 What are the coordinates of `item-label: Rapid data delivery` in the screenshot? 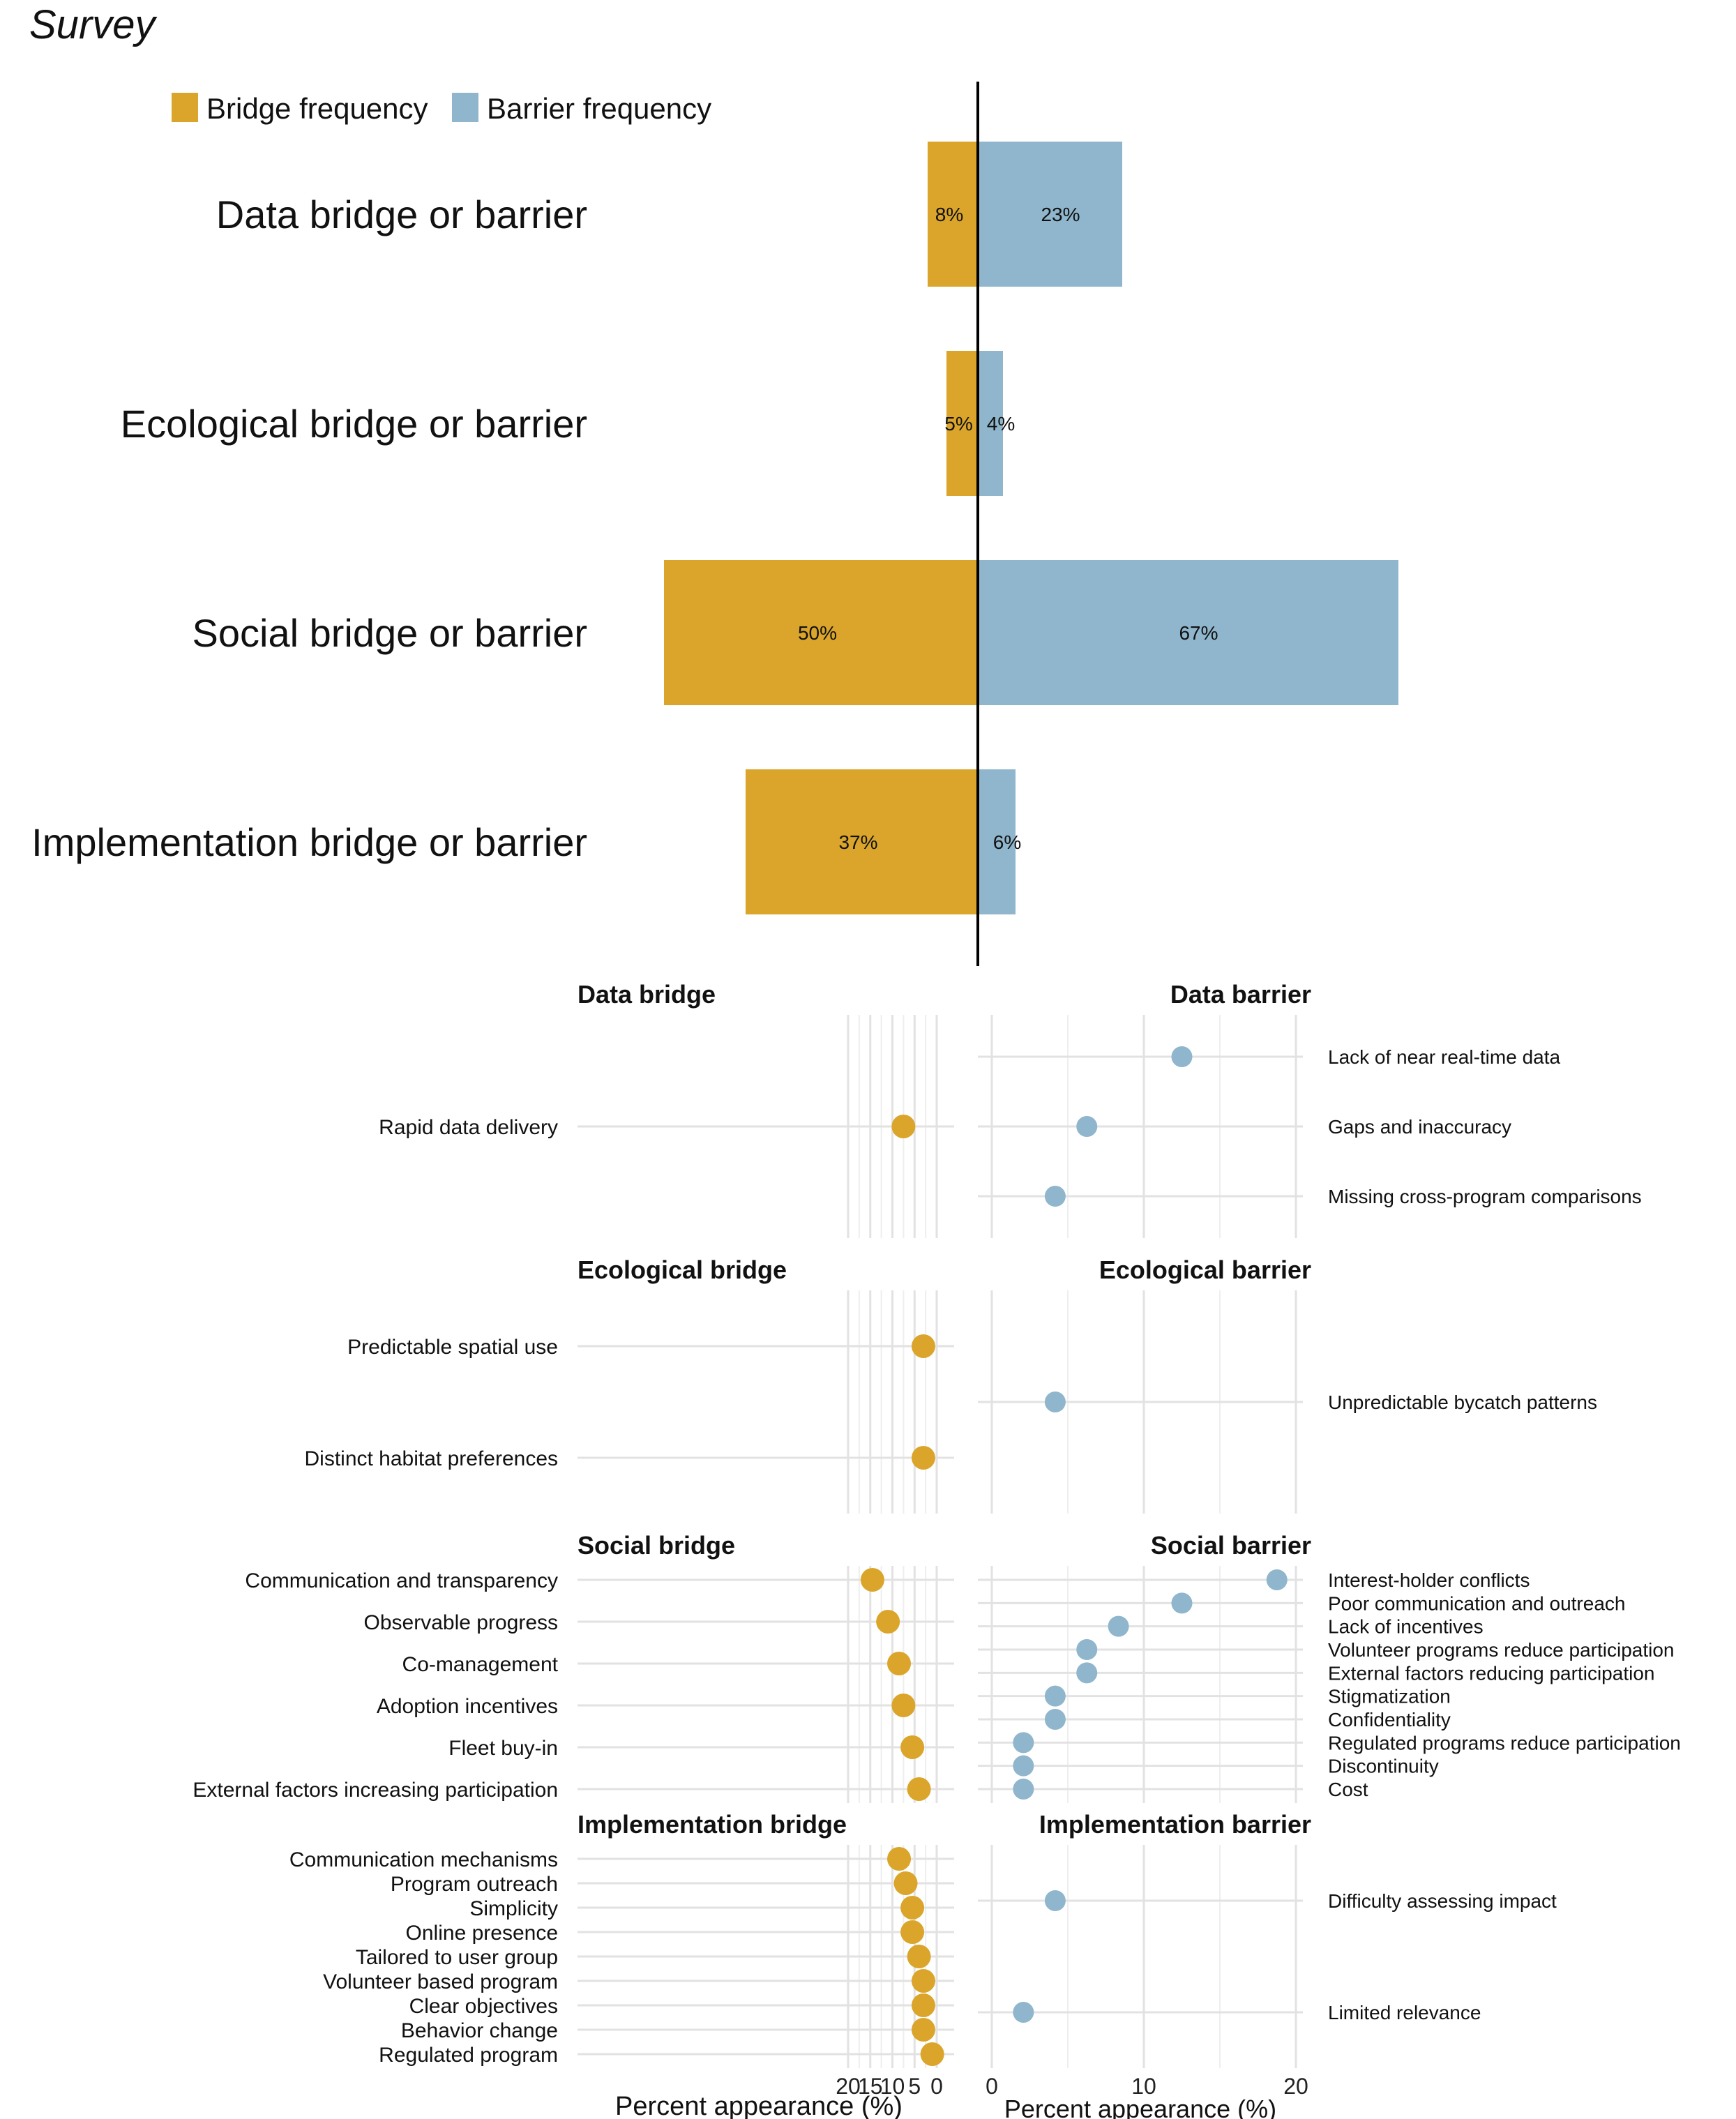 It's located at (468, 1127).